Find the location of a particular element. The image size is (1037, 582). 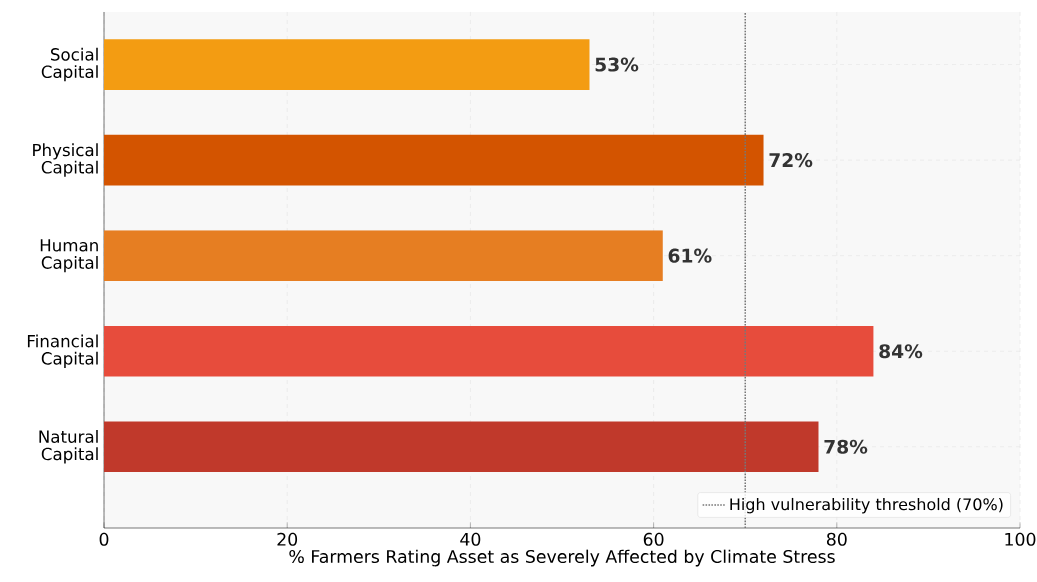

ref-line-label: High vulnerability threshold (70%) is located at coordinates (866, 505).